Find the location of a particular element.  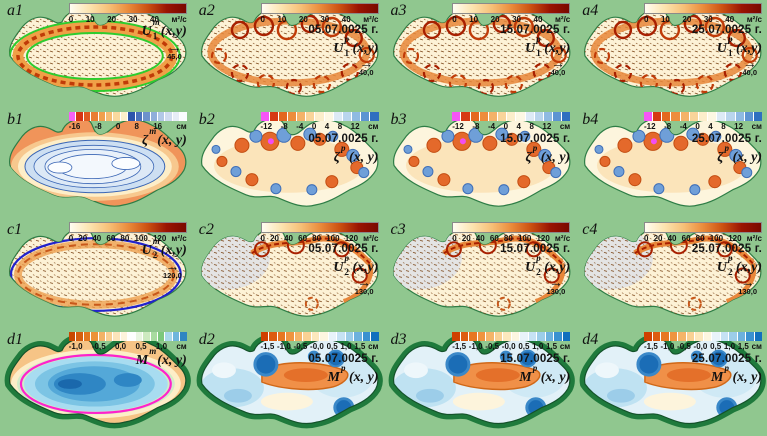

panel-label: b4 is located at coordinates (590, 119).